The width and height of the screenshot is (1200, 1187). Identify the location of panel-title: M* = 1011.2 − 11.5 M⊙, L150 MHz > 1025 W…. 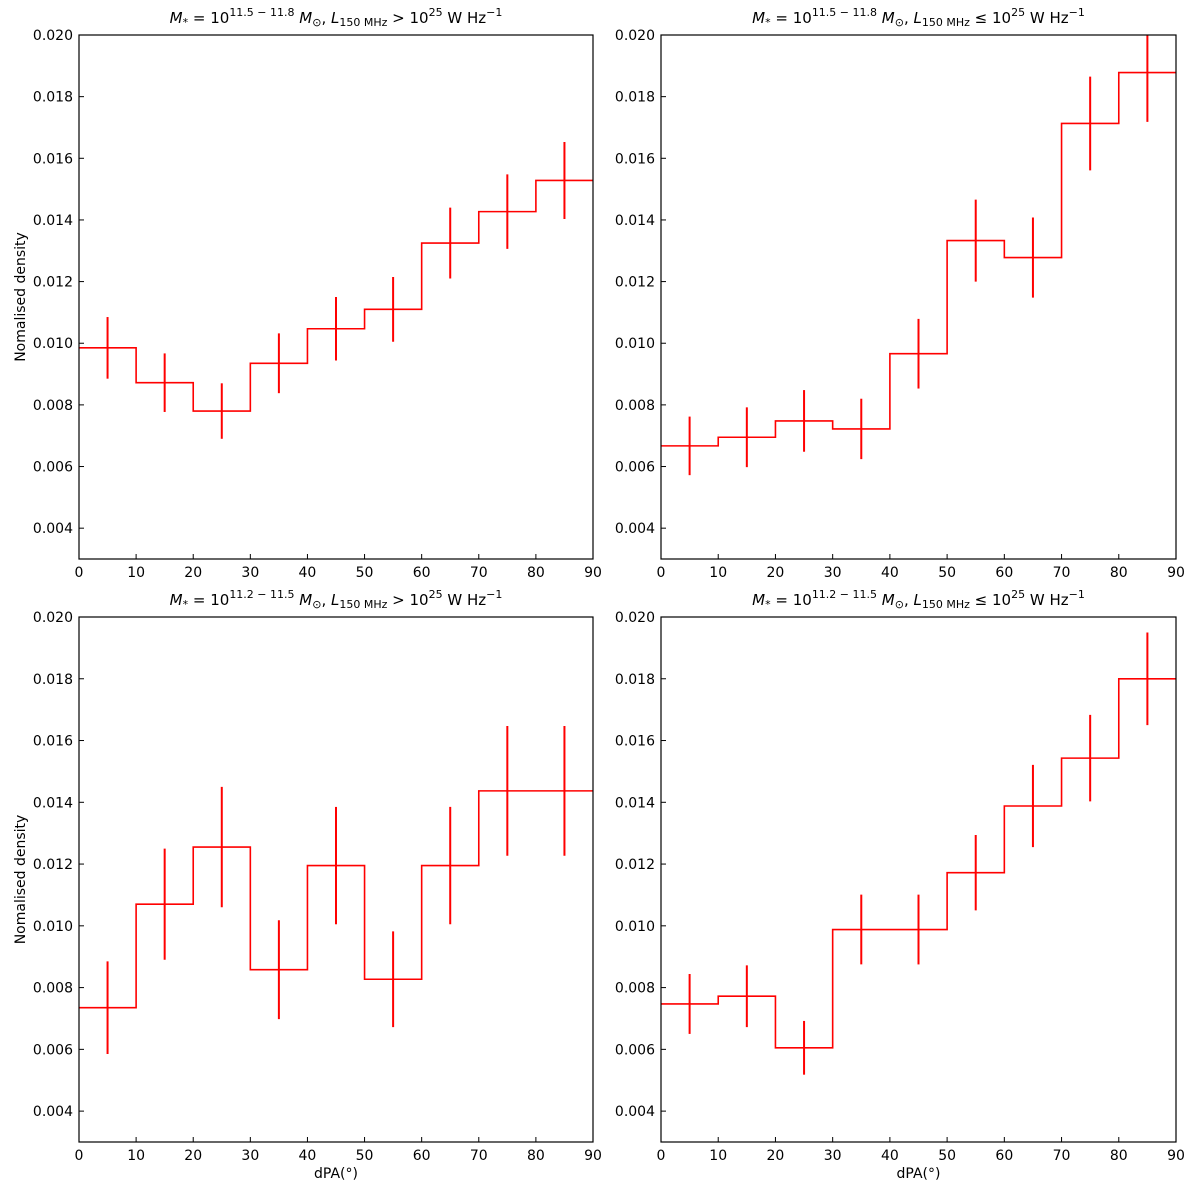
(336, 599).